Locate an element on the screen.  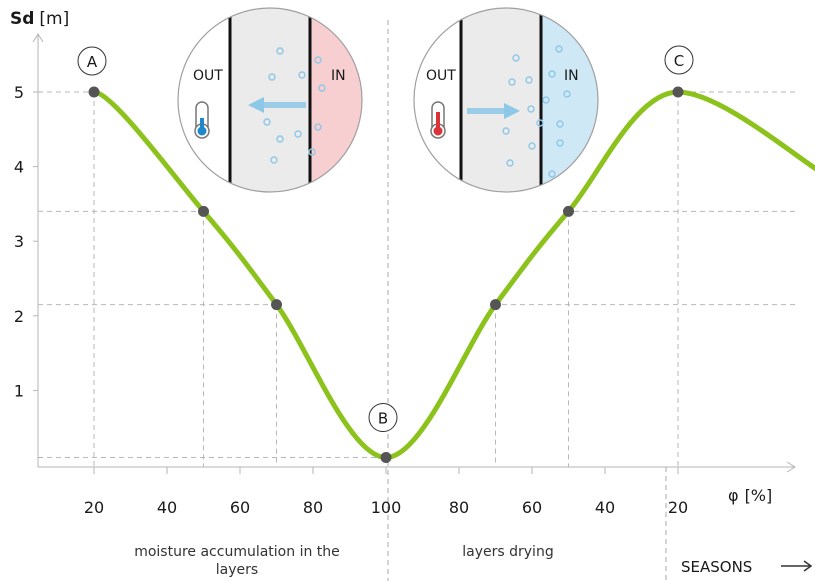
seasons-label: SEASONS is located at coordinates (716, 567).